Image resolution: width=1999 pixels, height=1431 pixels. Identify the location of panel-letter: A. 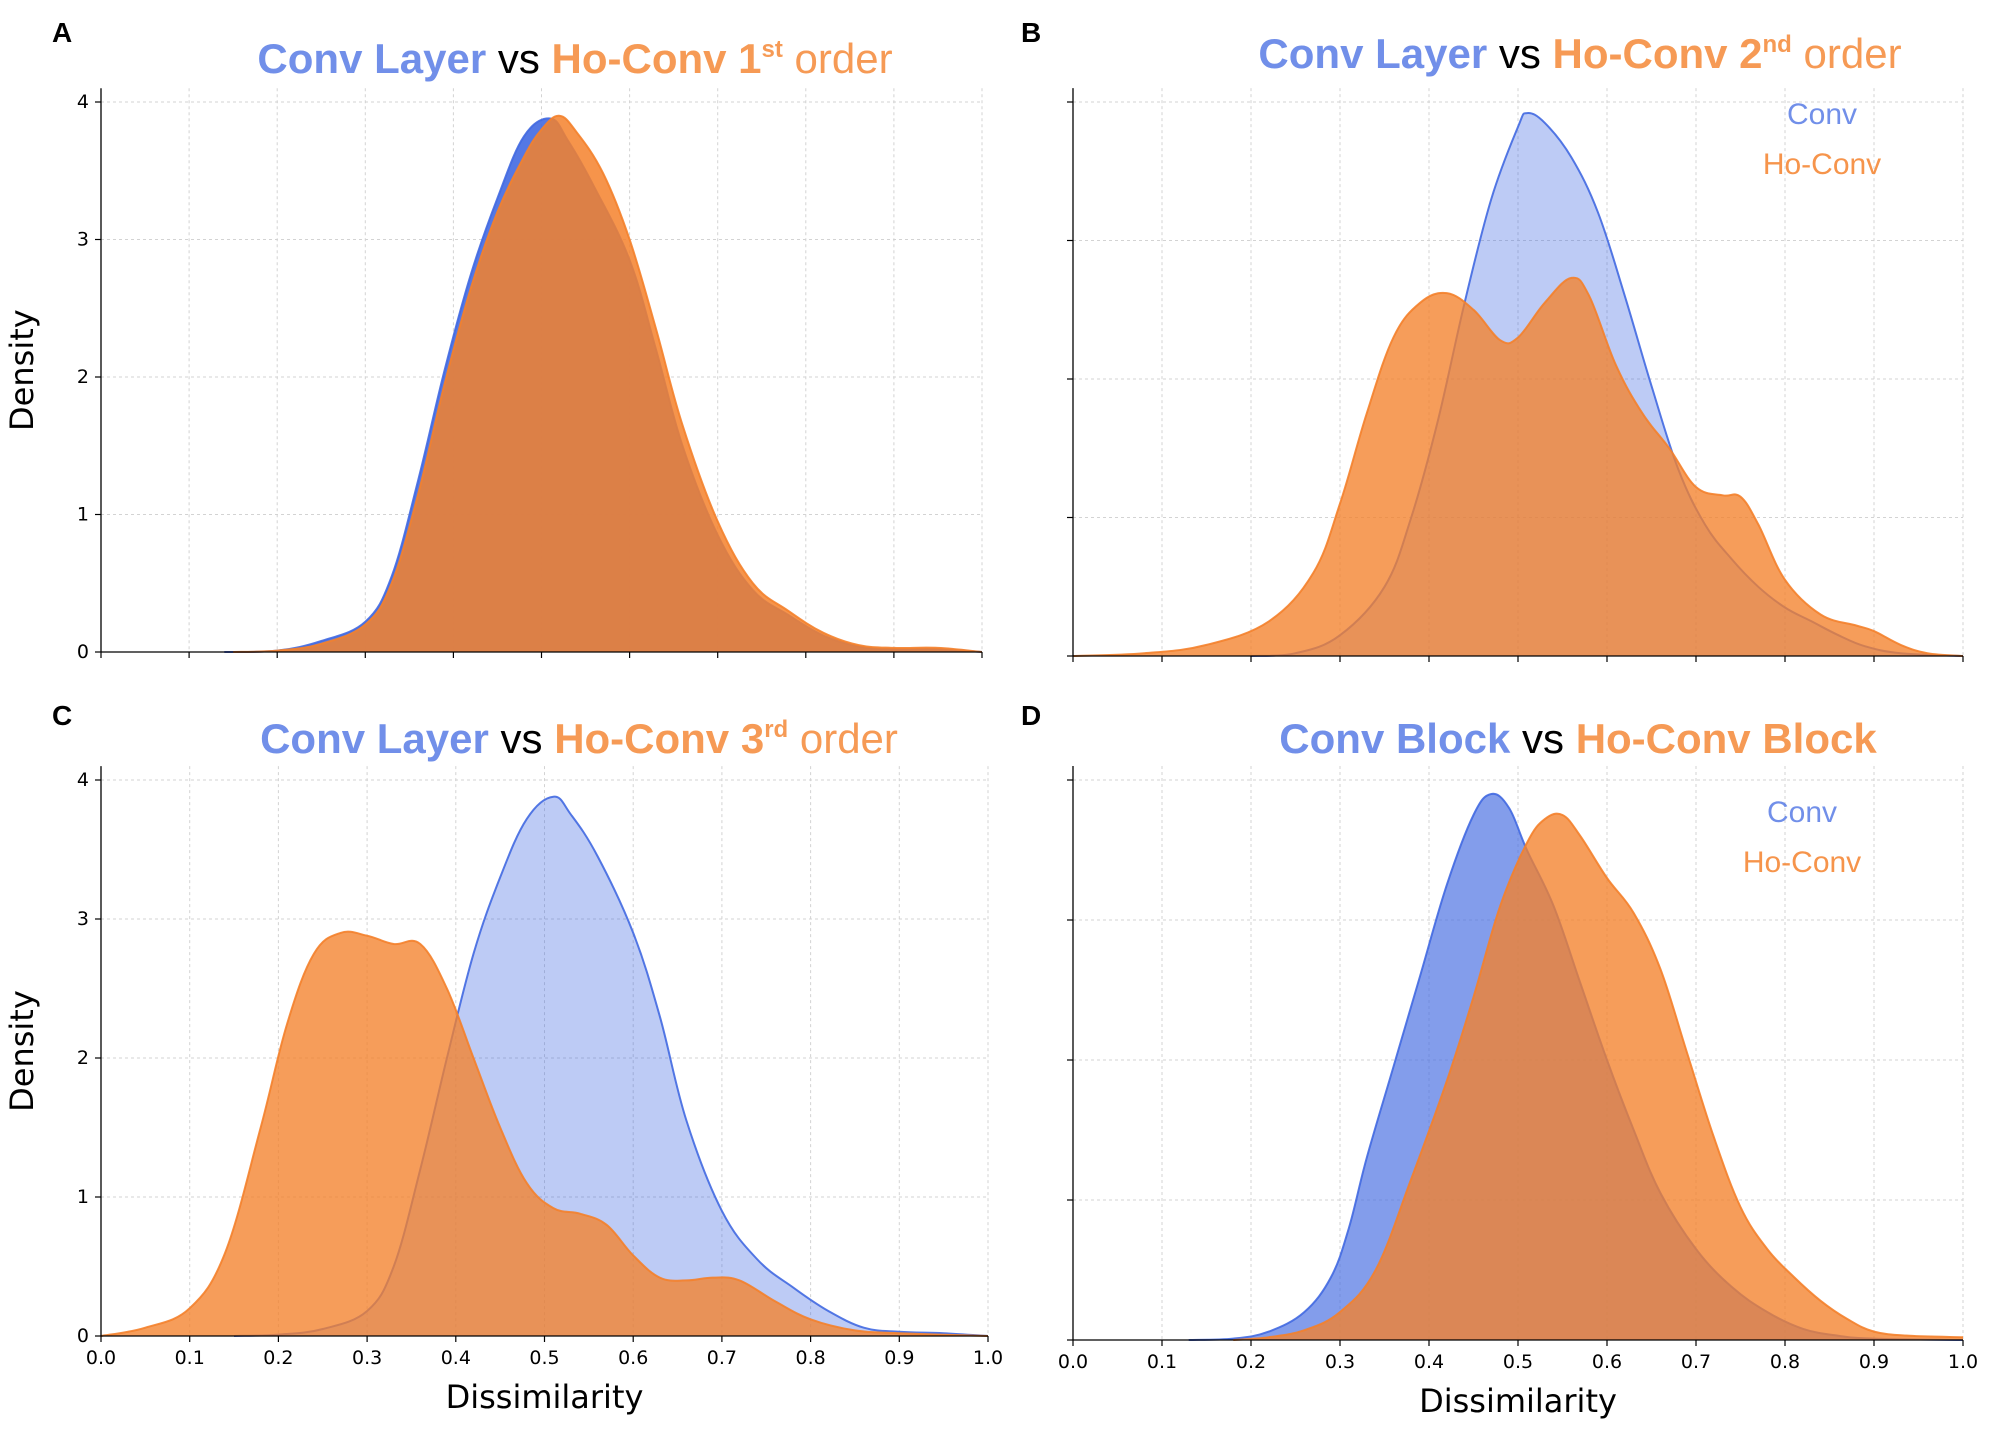
(62, 32).